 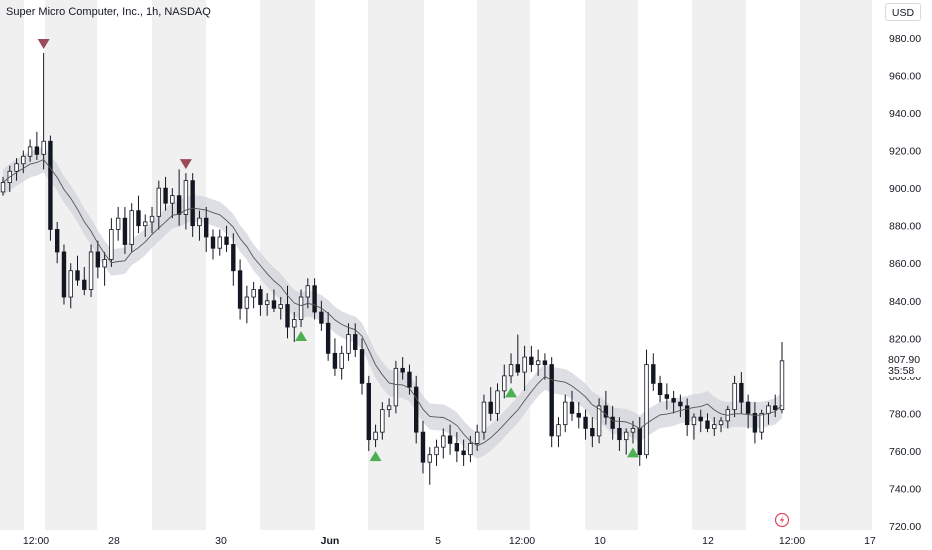 What do you see at coordinates (438, 541) in the screenshot?
I see `time-tick-4: 5` at bounding box center [438, 541].